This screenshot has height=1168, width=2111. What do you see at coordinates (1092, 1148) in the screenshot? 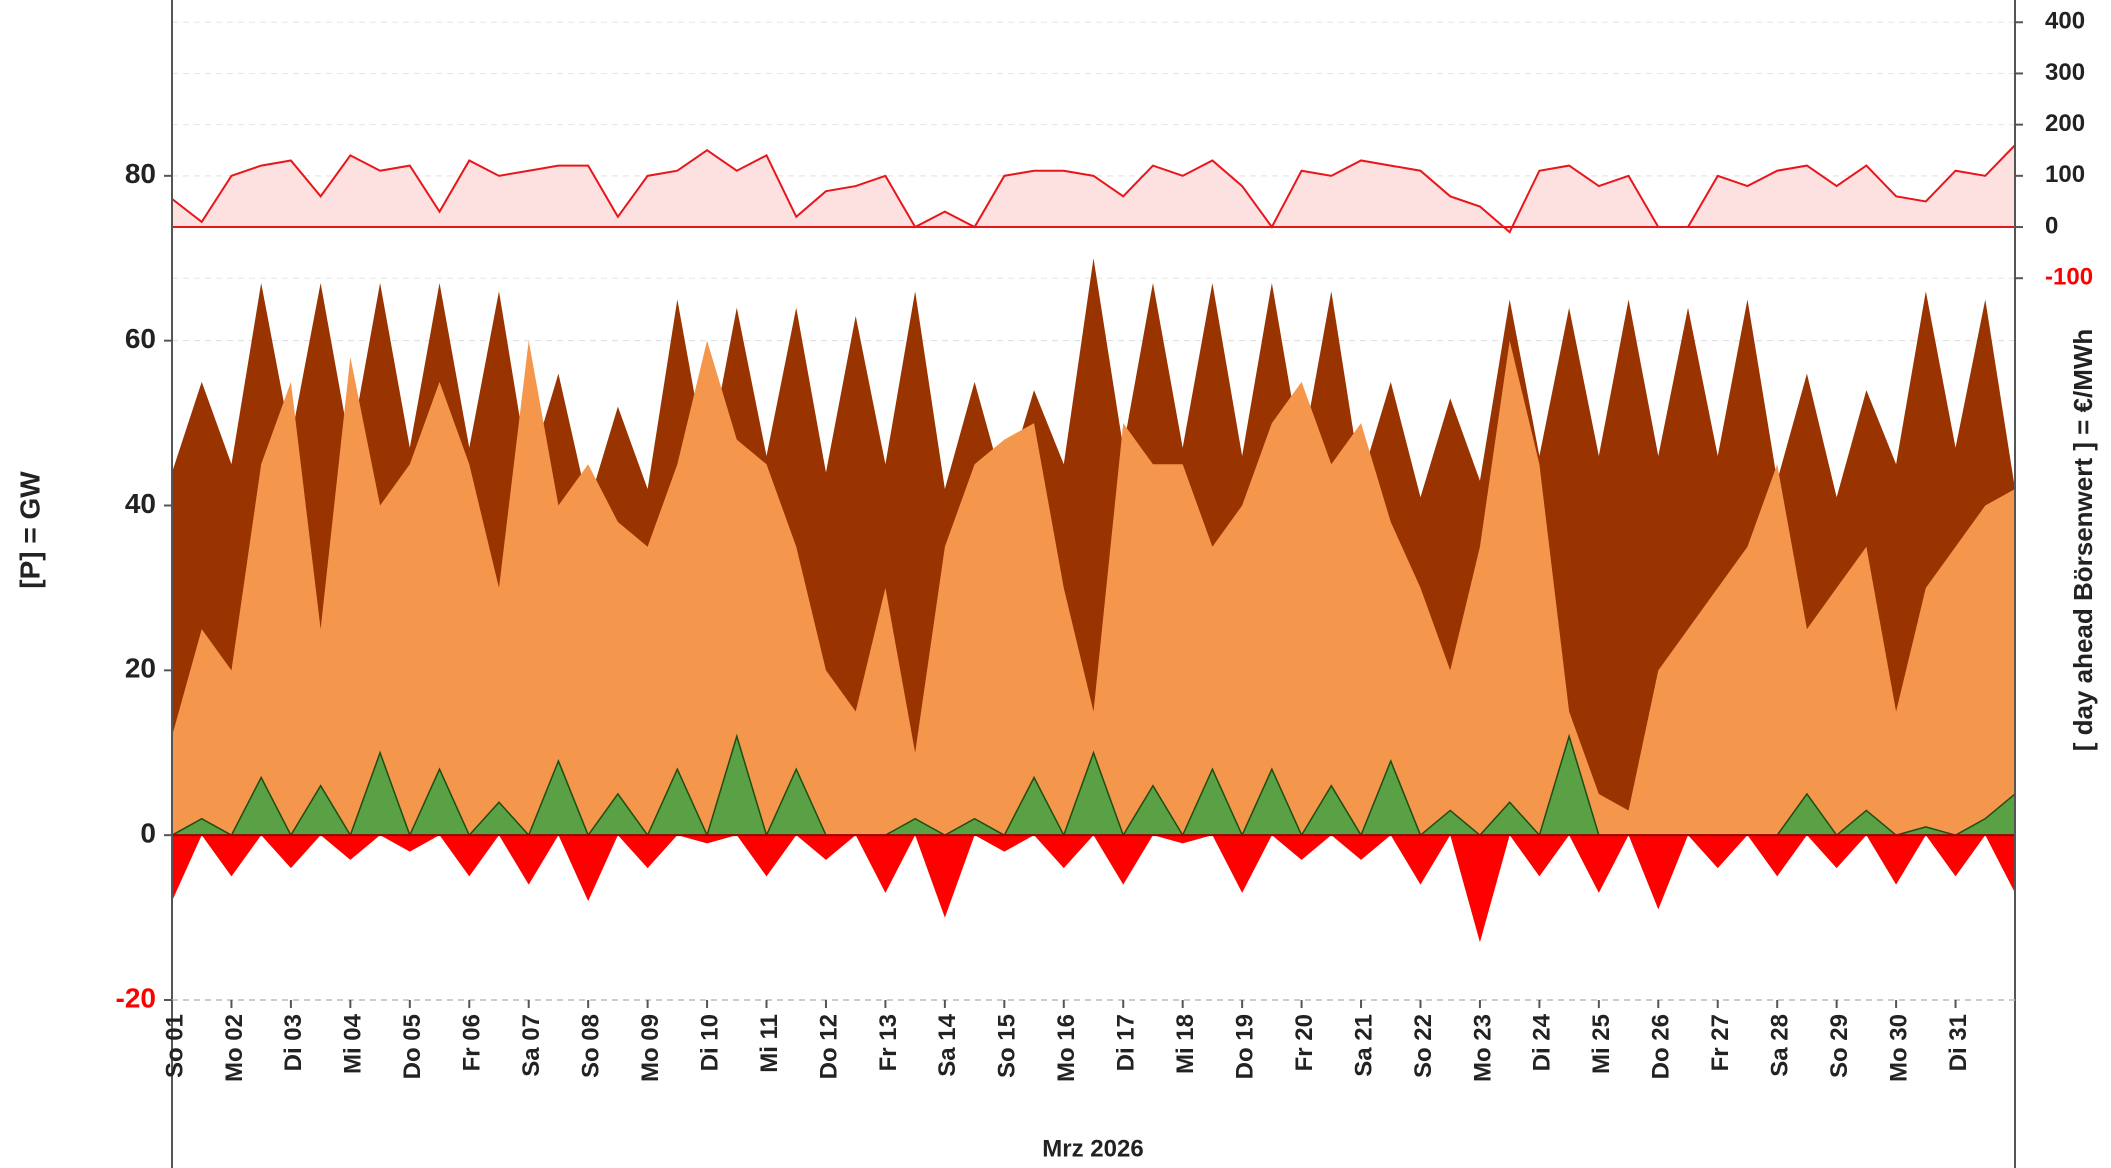
I see `x-axis-label: Mrz 2026` at bounding box center [1092, 1148].